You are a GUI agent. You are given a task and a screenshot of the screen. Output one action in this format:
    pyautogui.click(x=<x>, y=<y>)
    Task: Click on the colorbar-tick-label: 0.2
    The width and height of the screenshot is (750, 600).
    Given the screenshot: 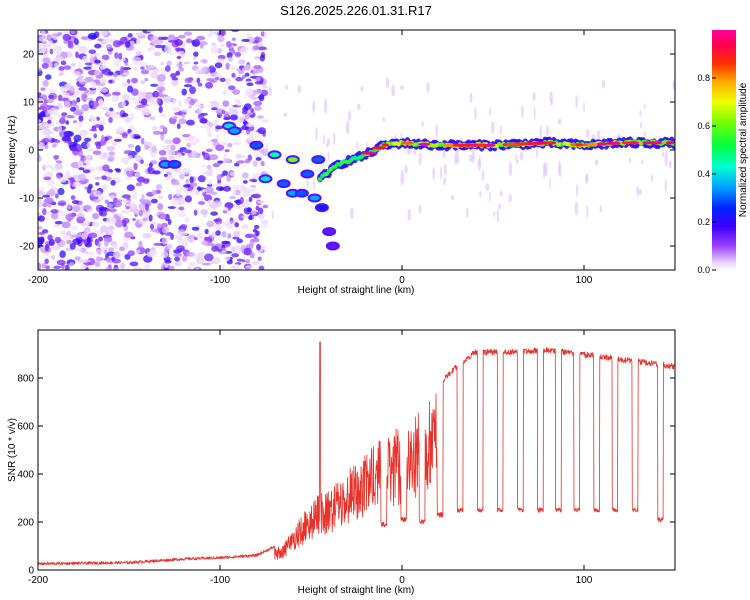 What is the action you would take?
    pyautogui.click(x=703, y=222)
    